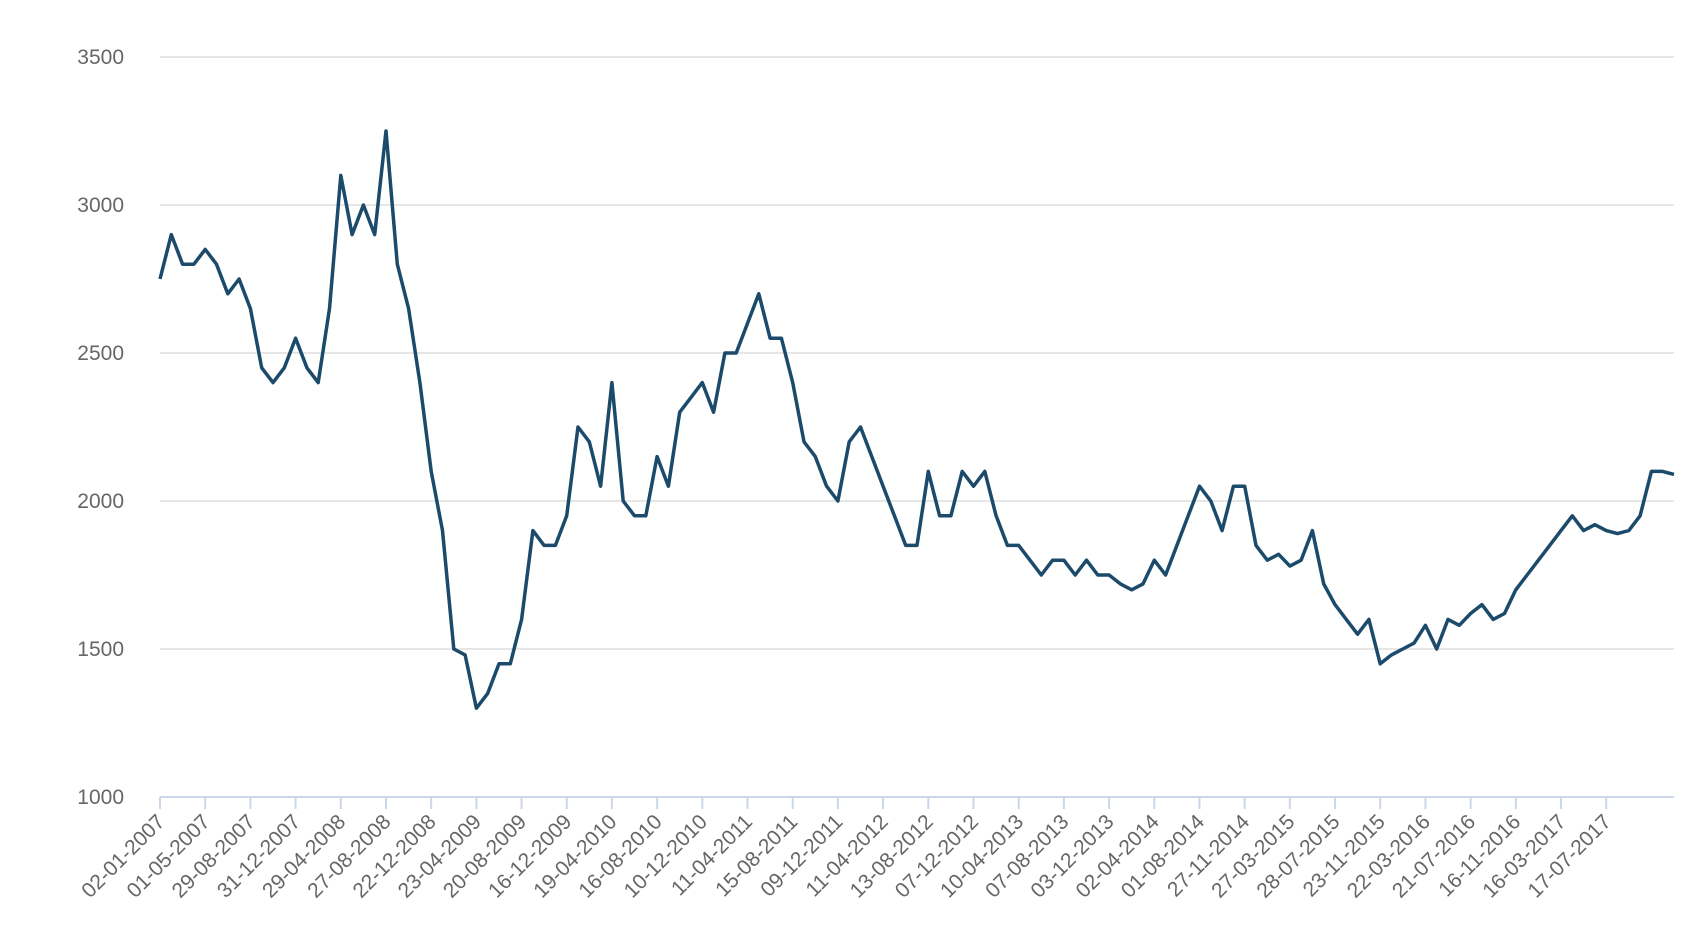 This screenshot has width=1696, height=948. Describe the element at coordinates (100, 205) in the screenshot. I see `y-tick-label: 3000` at that location.